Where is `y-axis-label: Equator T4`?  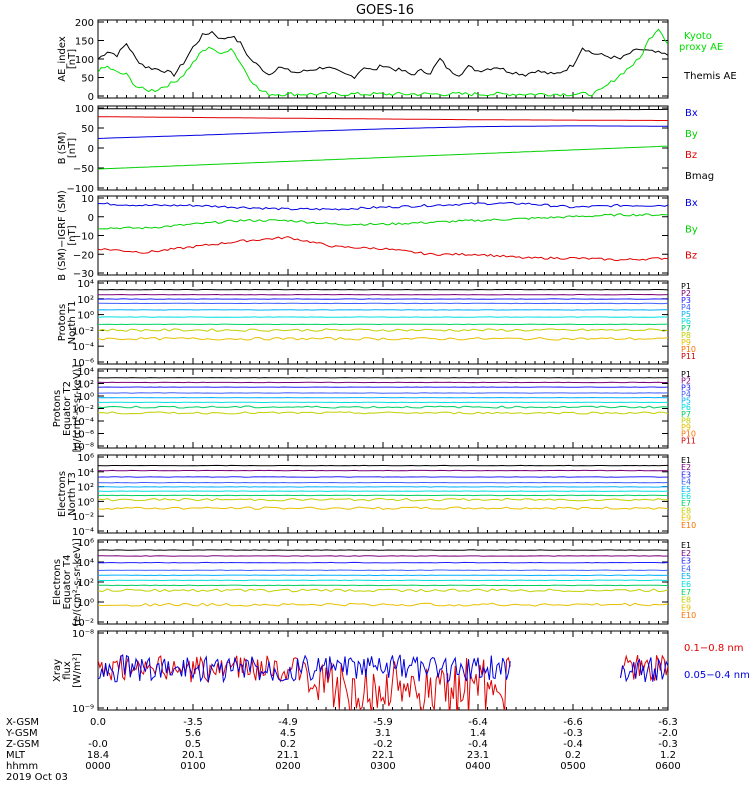
y-axis-label: Equator T4 is located at coordinates (67, 582).